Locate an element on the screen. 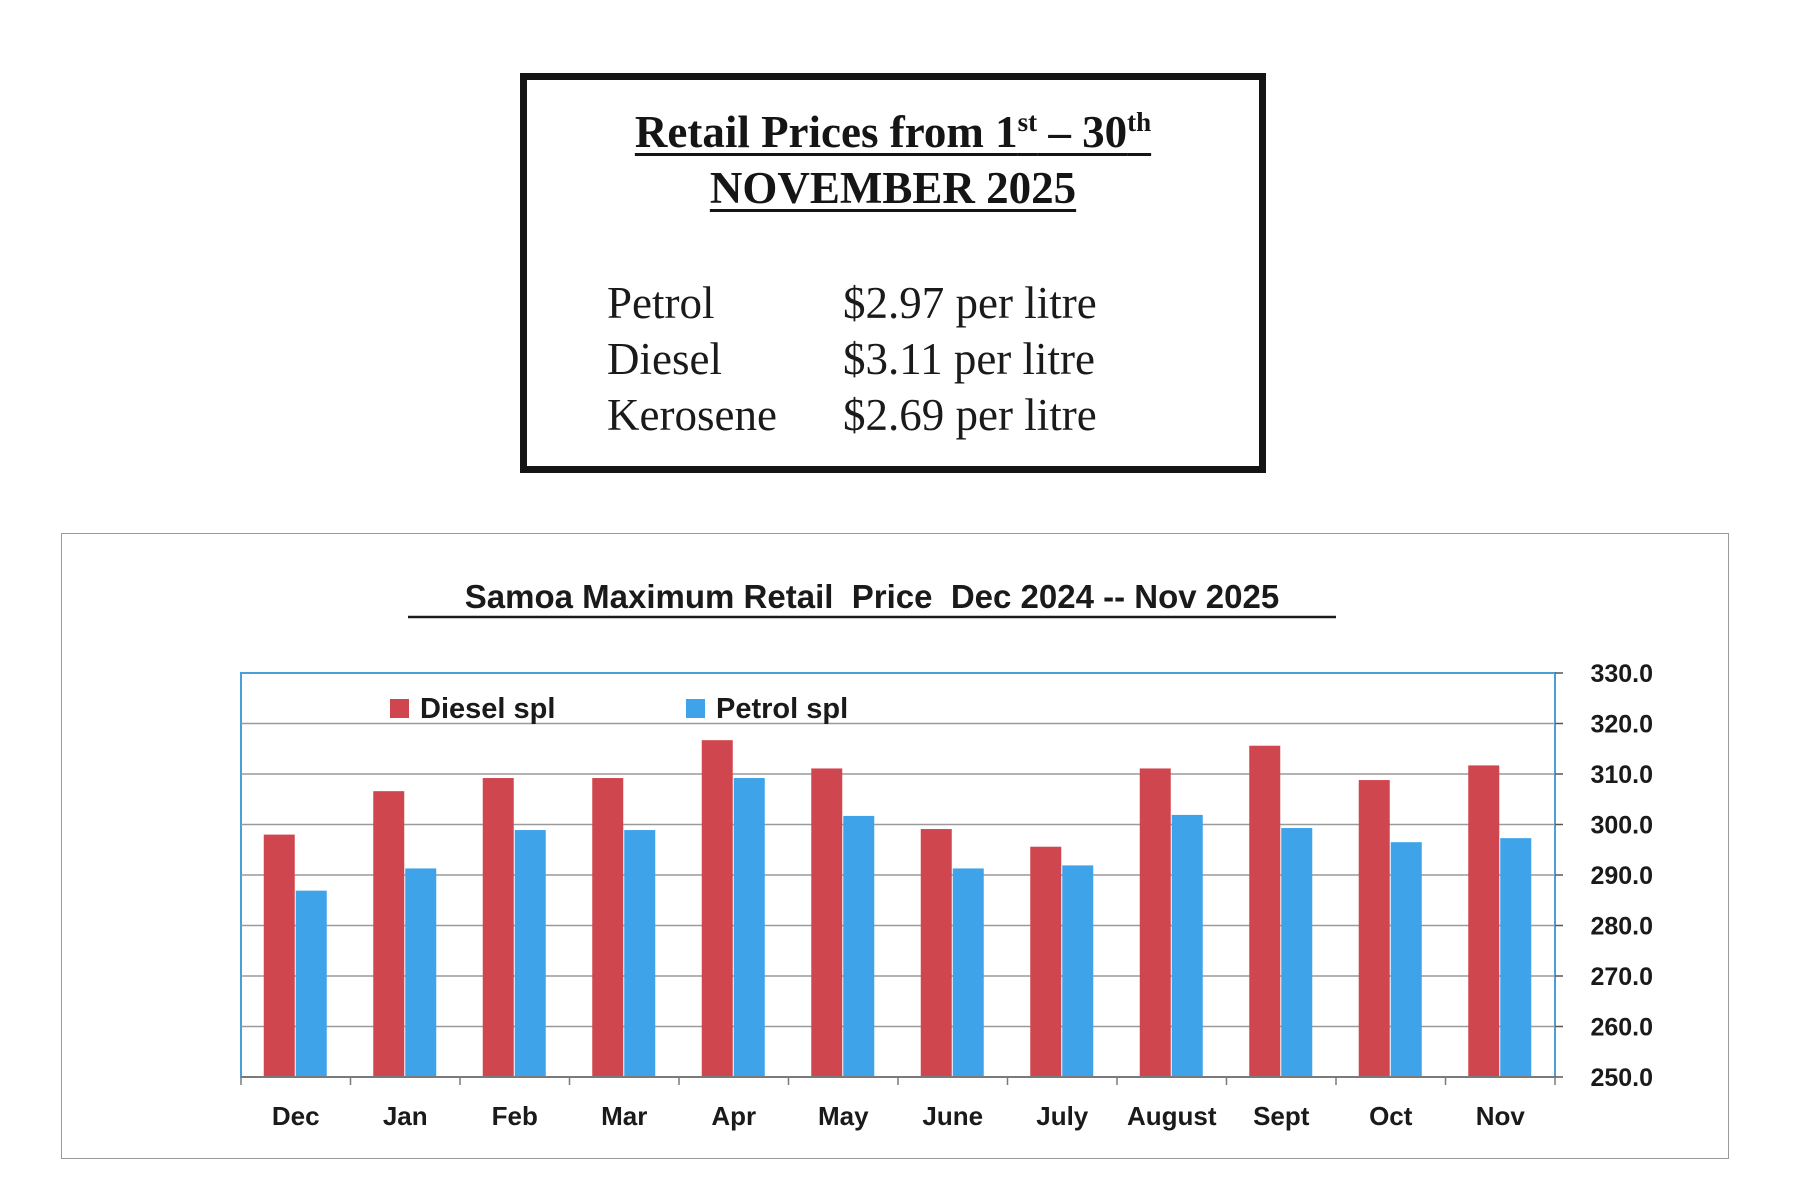 The width and height of the screenshot is (1800, 1200). fuel-price: $3.11 per litre is located at coordinates (969, 359).